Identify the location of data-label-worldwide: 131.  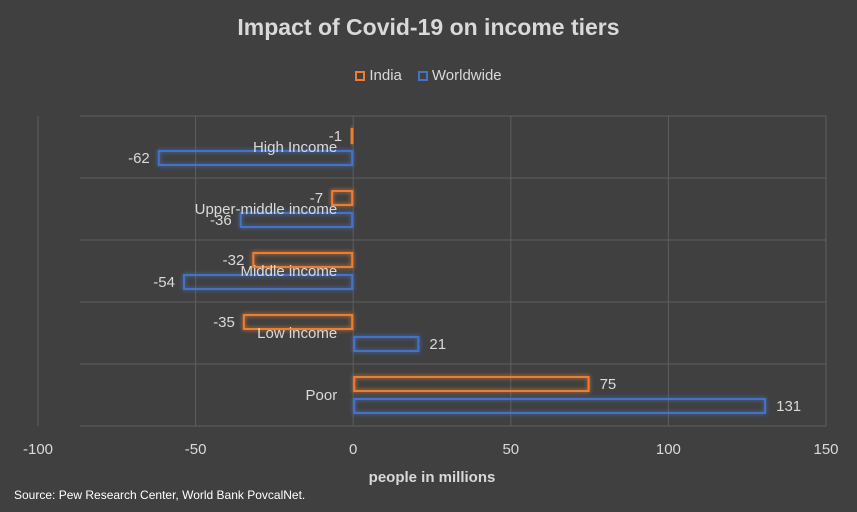
(788, 406).